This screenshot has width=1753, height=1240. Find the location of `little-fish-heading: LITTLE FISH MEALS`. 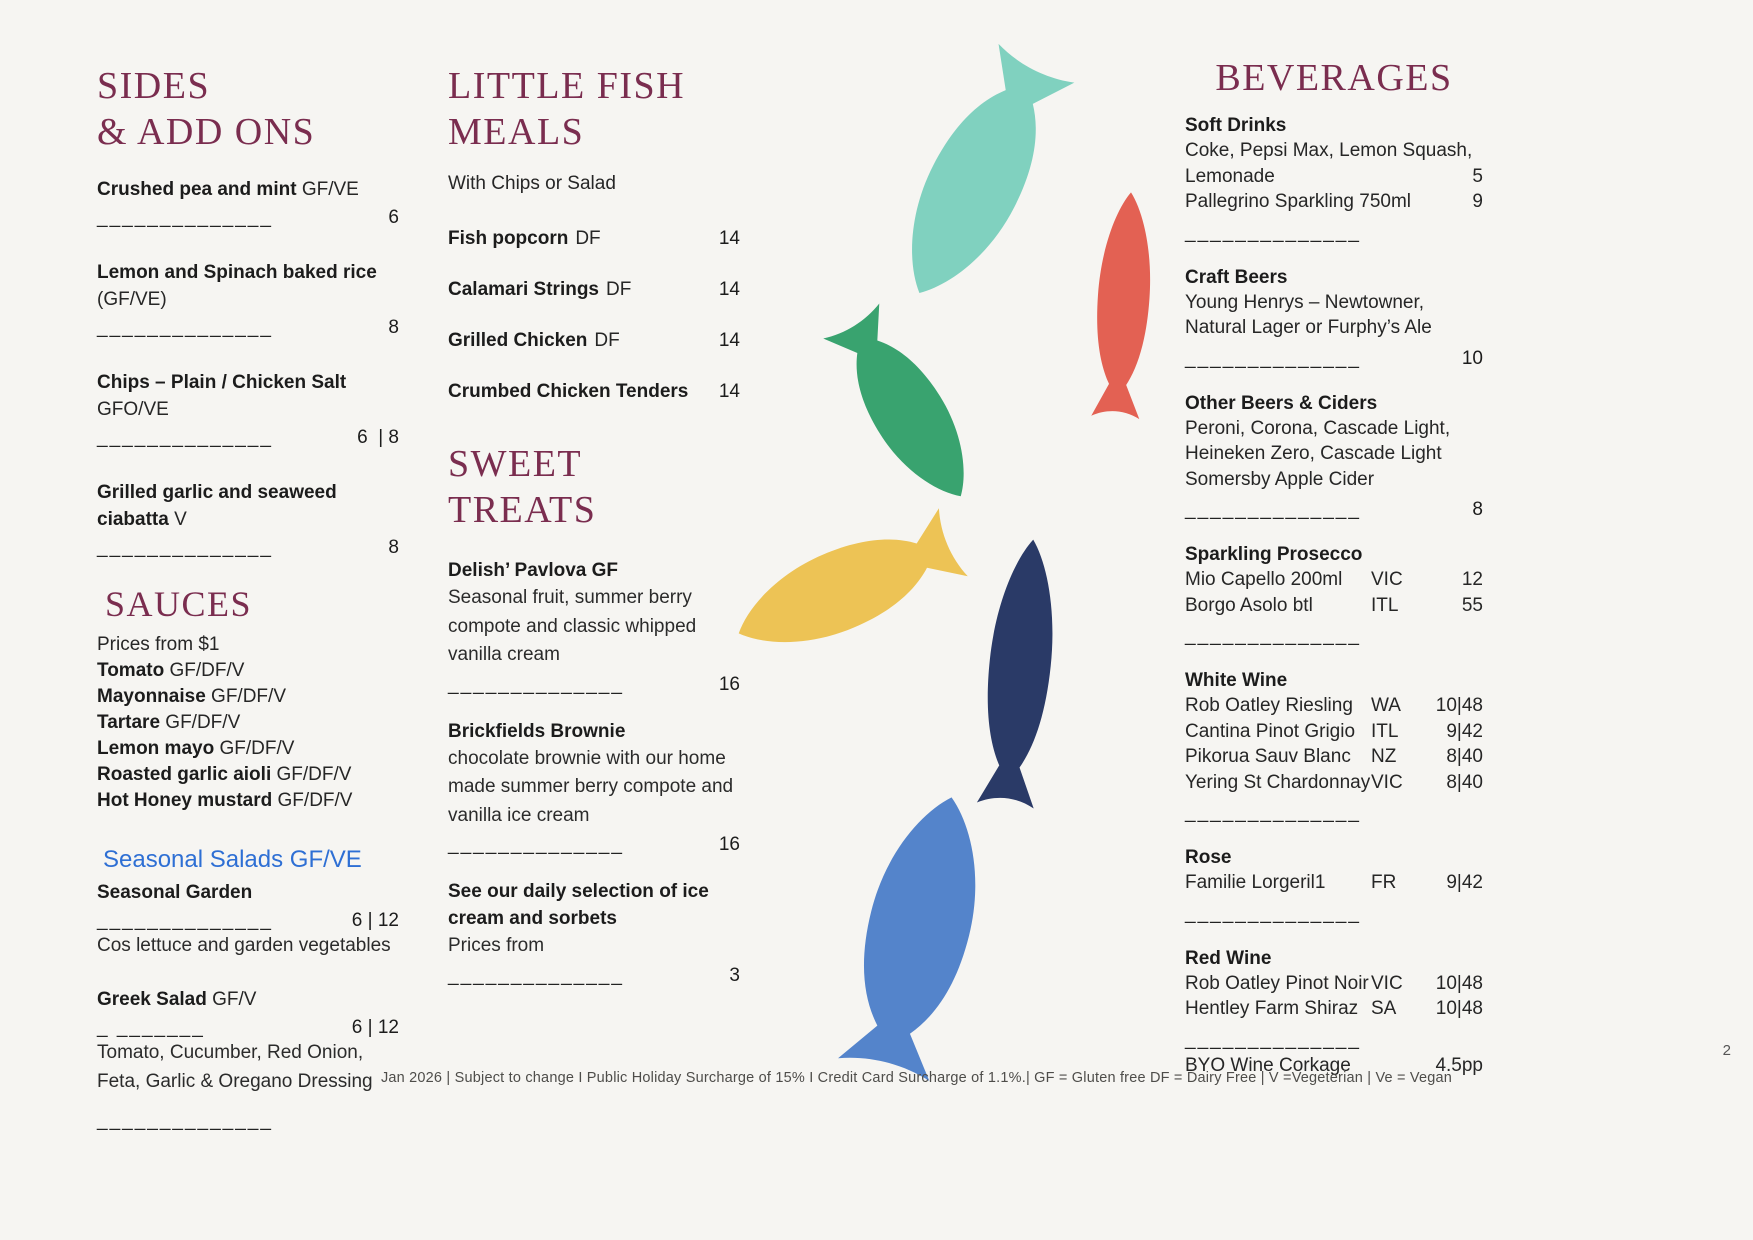

little-fish-heading: LITTLE FISH MEALS is located at coordinates (594, 109).